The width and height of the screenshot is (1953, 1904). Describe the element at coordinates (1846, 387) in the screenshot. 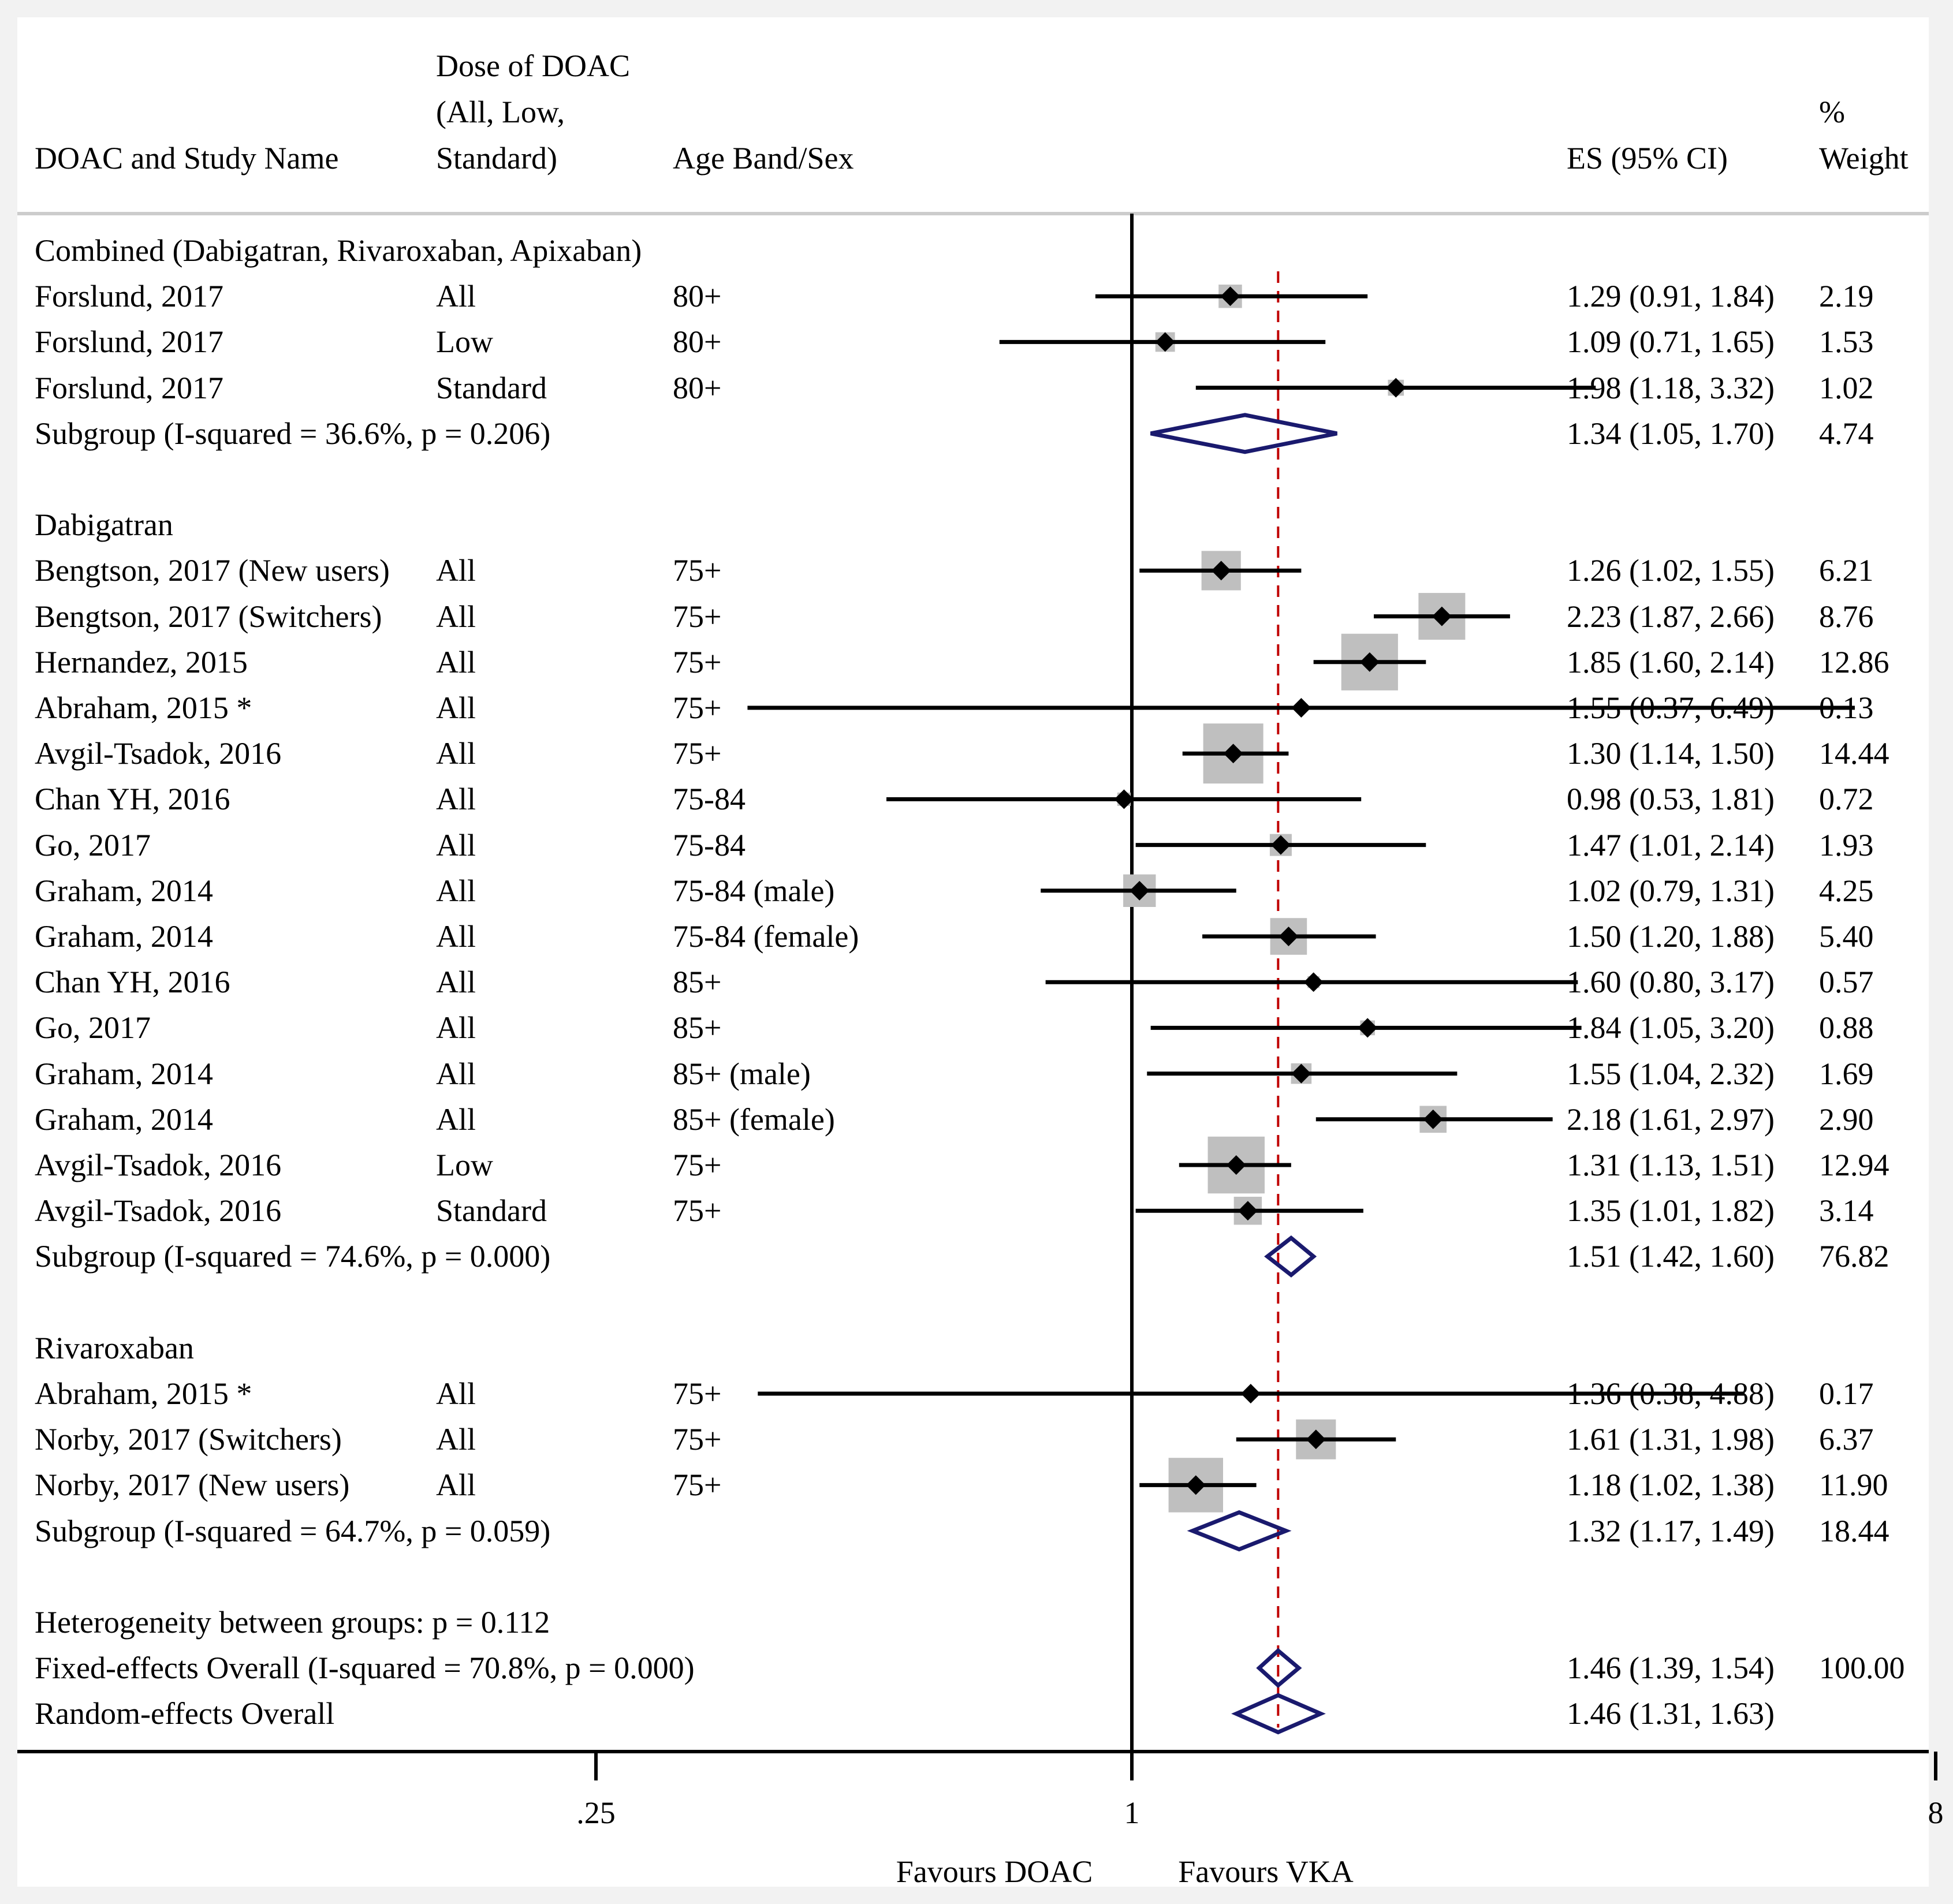

I see `row-3-weight: 1.02` at that location.